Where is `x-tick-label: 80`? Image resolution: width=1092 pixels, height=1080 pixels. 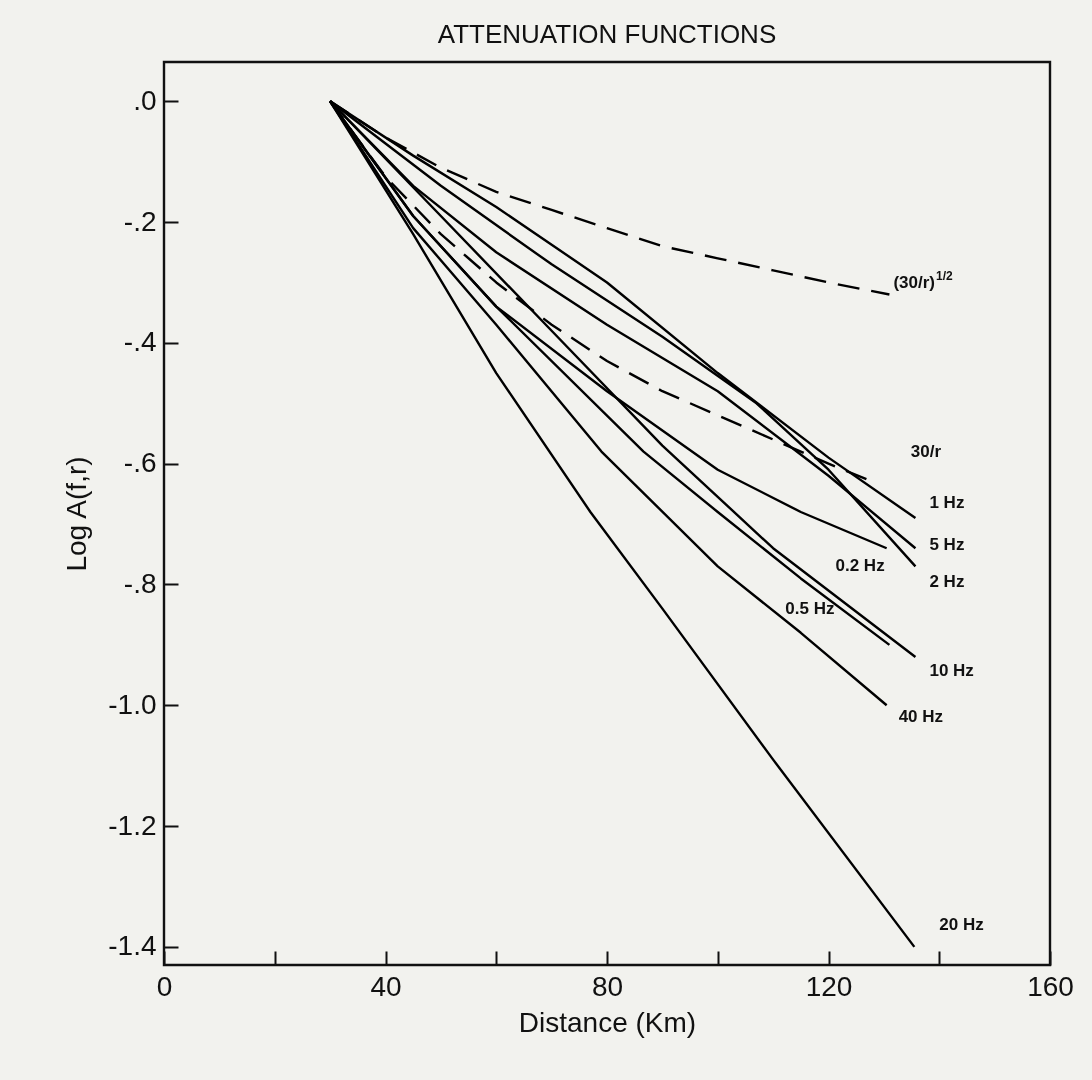 x-tick-label: 80 is located at coordinates (607, 986).